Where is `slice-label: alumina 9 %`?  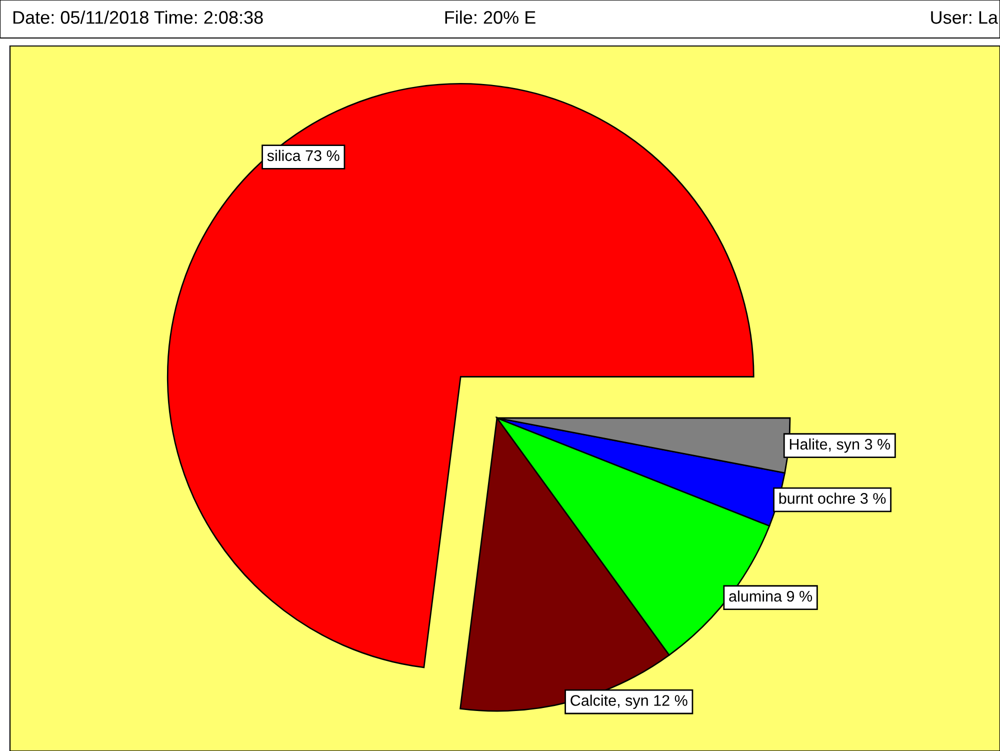 slice-label: alumina 9 % is located at coordinates (770, 596).